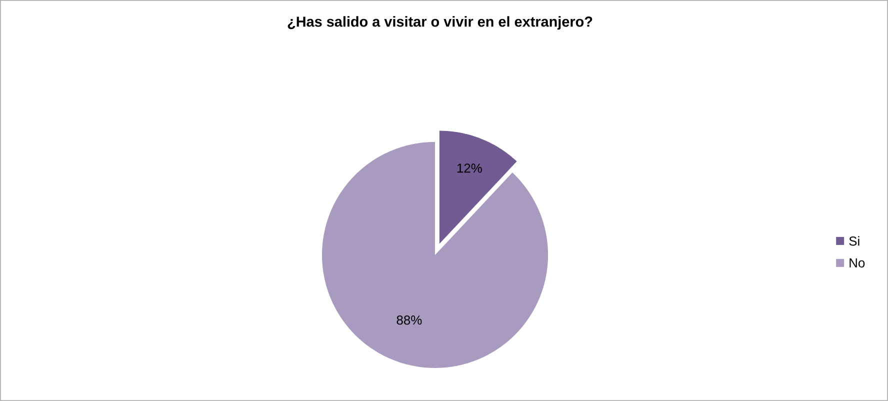 This screenshot has height=401, width=888. I want to click on data-label: 88%, so click(409, 320).